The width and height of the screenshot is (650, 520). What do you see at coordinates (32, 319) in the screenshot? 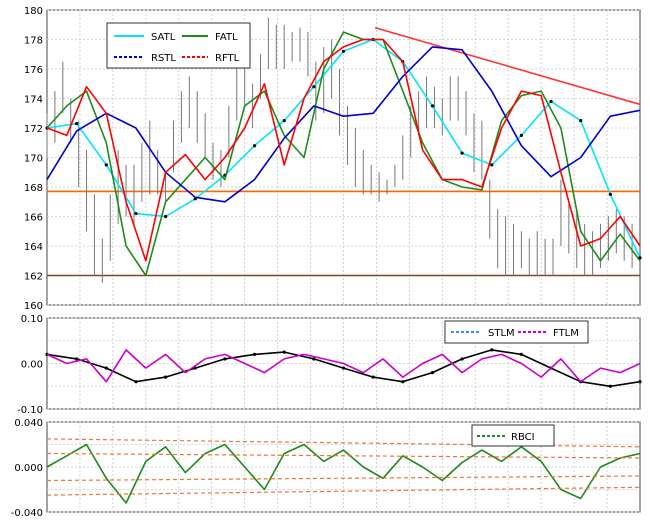
I see `y-tick-label: 0.10` at bounding box center [32, 319].